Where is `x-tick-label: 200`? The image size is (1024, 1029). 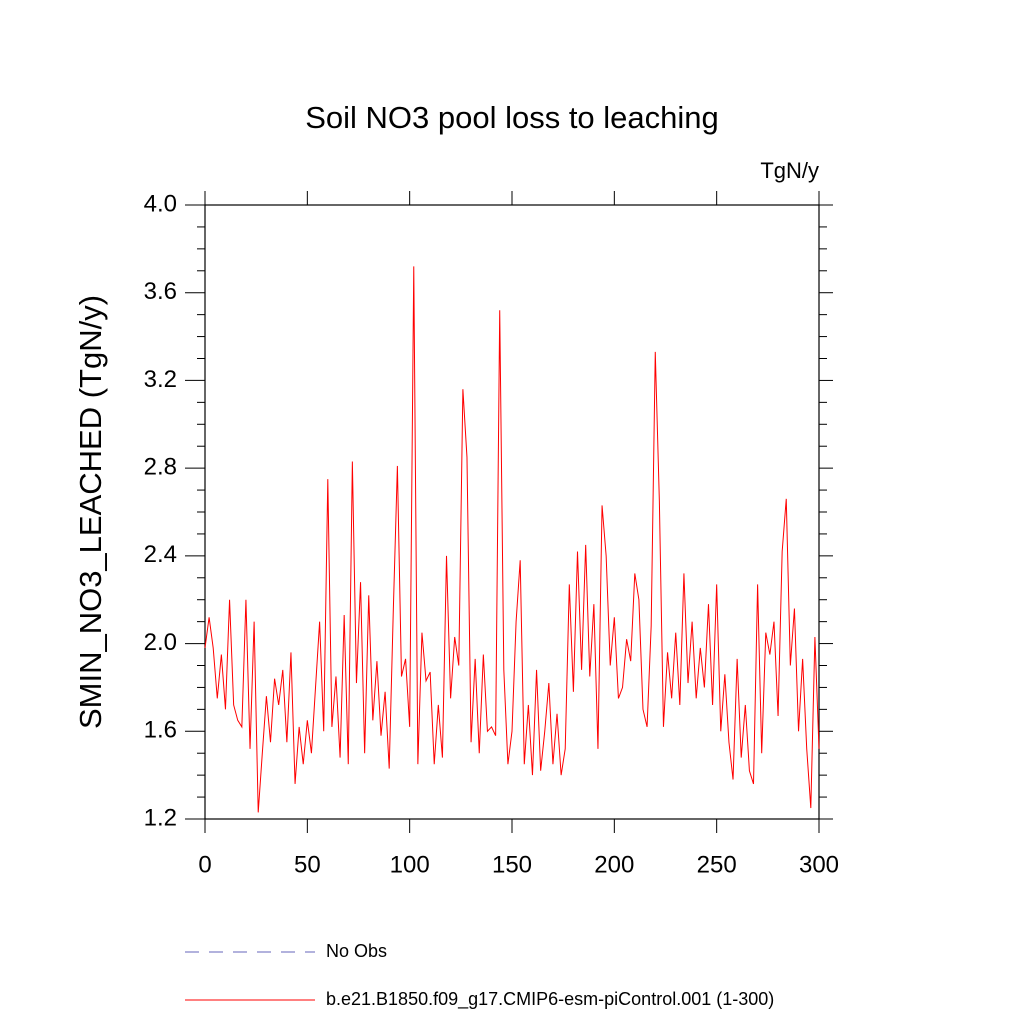 x-tick-label: 200 is located at coordinates (614, 864).